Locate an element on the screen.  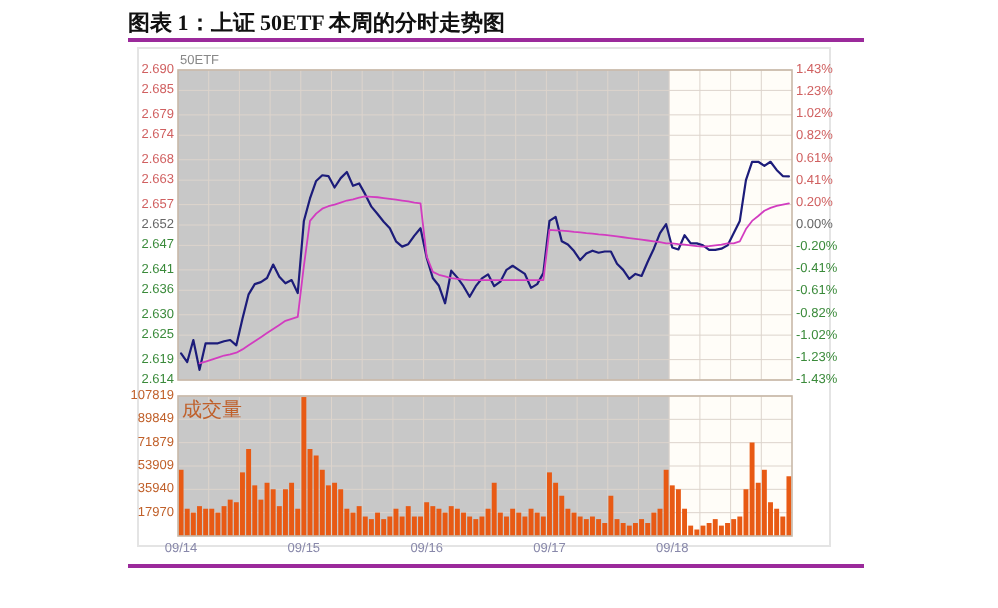
annotation: 成交量 is located at coordinates (212, 410).